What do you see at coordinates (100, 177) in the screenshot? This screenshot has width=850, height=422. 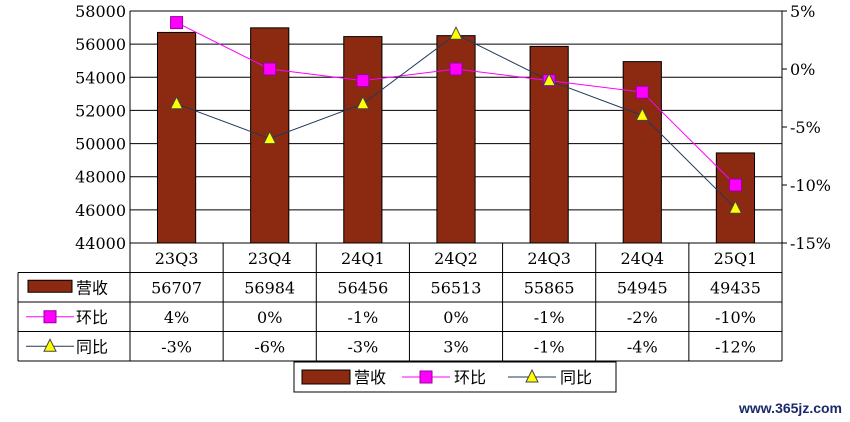 I see `y-tick-label: 48000` at bounding box center [100, 177].